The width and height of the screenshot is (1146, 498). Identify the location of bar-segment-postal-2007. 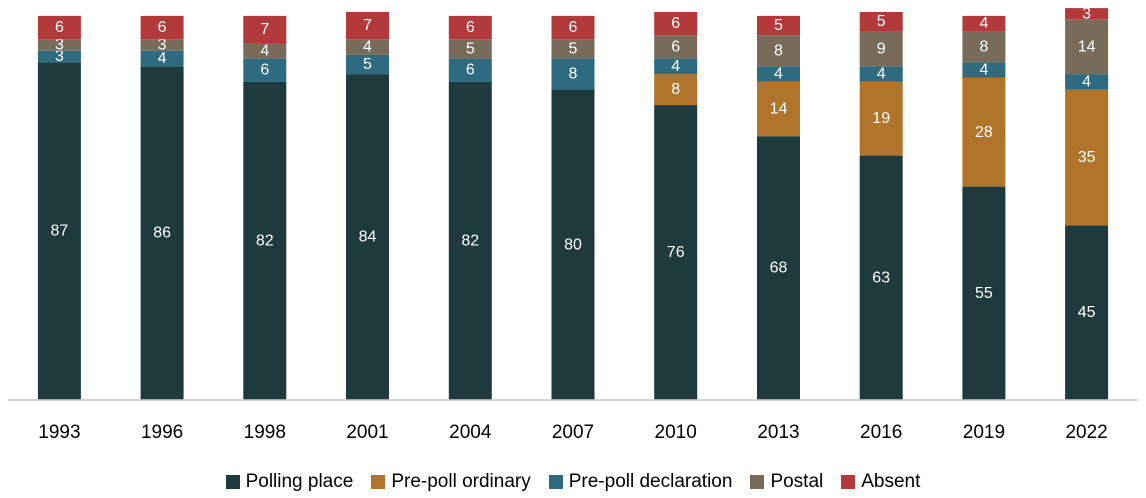
(573, 49).